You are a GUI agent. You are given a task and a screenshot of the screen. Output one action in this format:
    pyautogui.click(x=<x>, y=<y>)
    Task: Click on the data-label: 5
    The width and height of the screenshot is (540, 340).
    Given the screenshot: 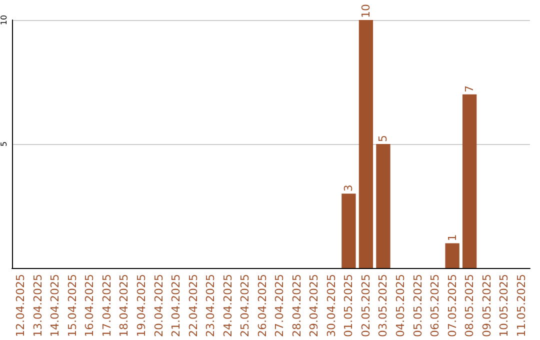 What is the action you would take?
    pyautogui.click(x=383, y=138)
    